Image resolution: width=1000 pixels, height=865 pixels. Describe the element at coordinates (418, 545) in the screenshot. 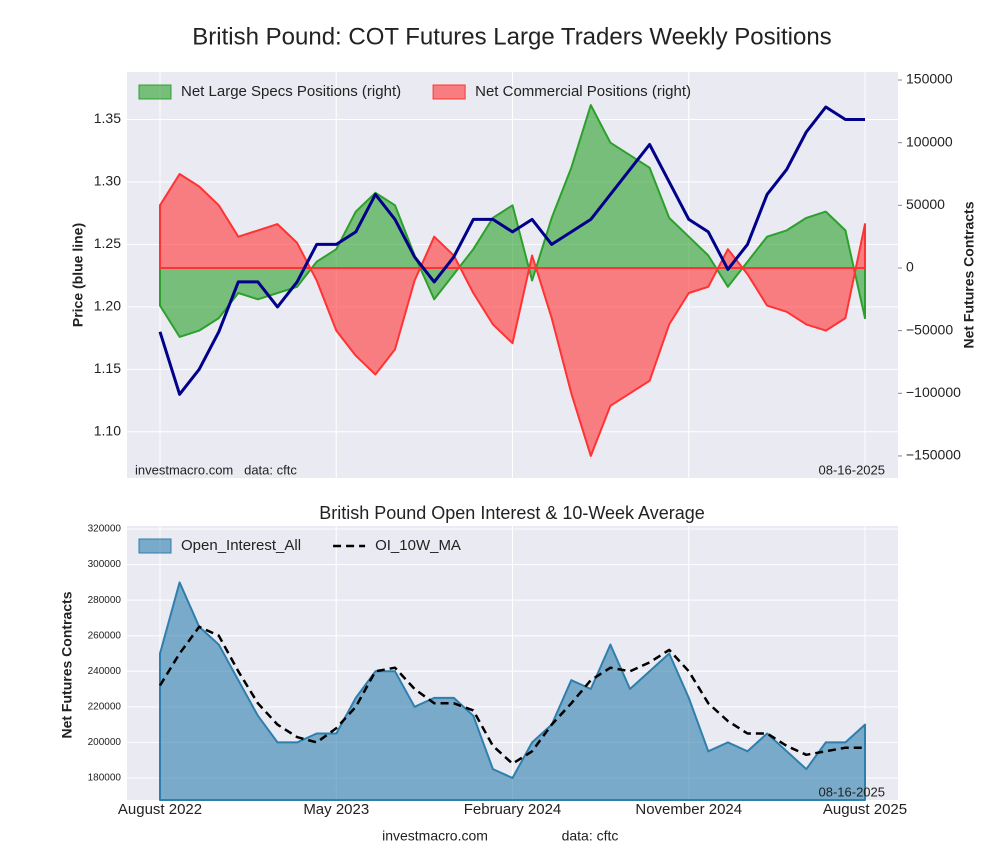

I see `legend-label: OI_10W_MA` at that location.